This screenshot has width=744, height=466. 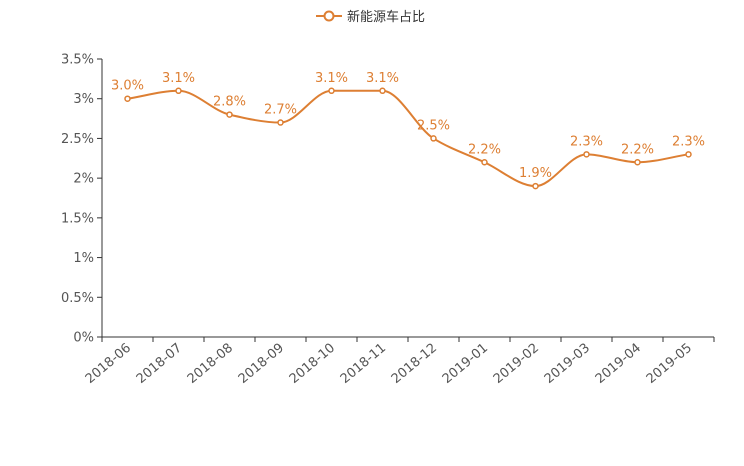 I want to click on y-tick-label: 3%, so click(x=83, y=99).